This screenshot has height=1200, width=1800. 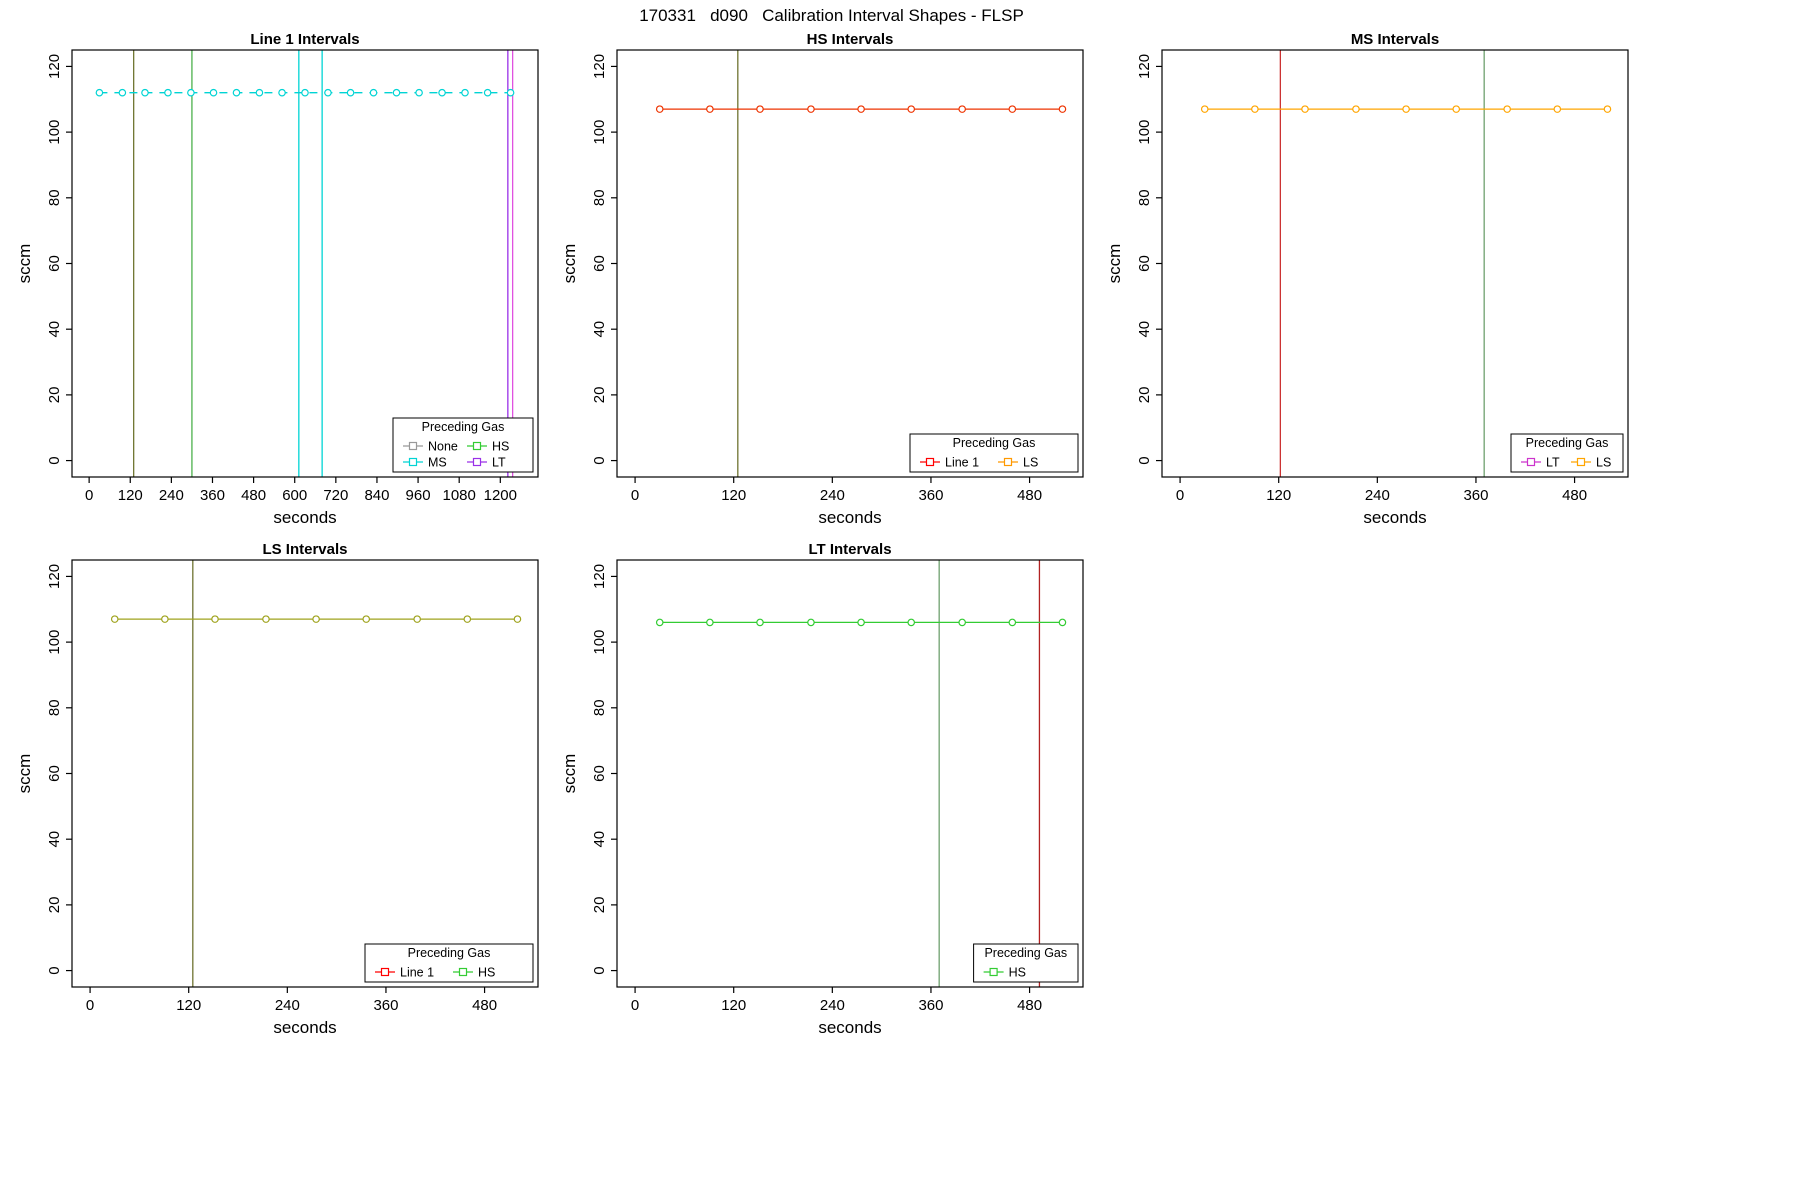 What do you see at coordinates (850, 39) in the screenshot?
I see `chart-title: HS Intervals` at bounding box center [850, 39].